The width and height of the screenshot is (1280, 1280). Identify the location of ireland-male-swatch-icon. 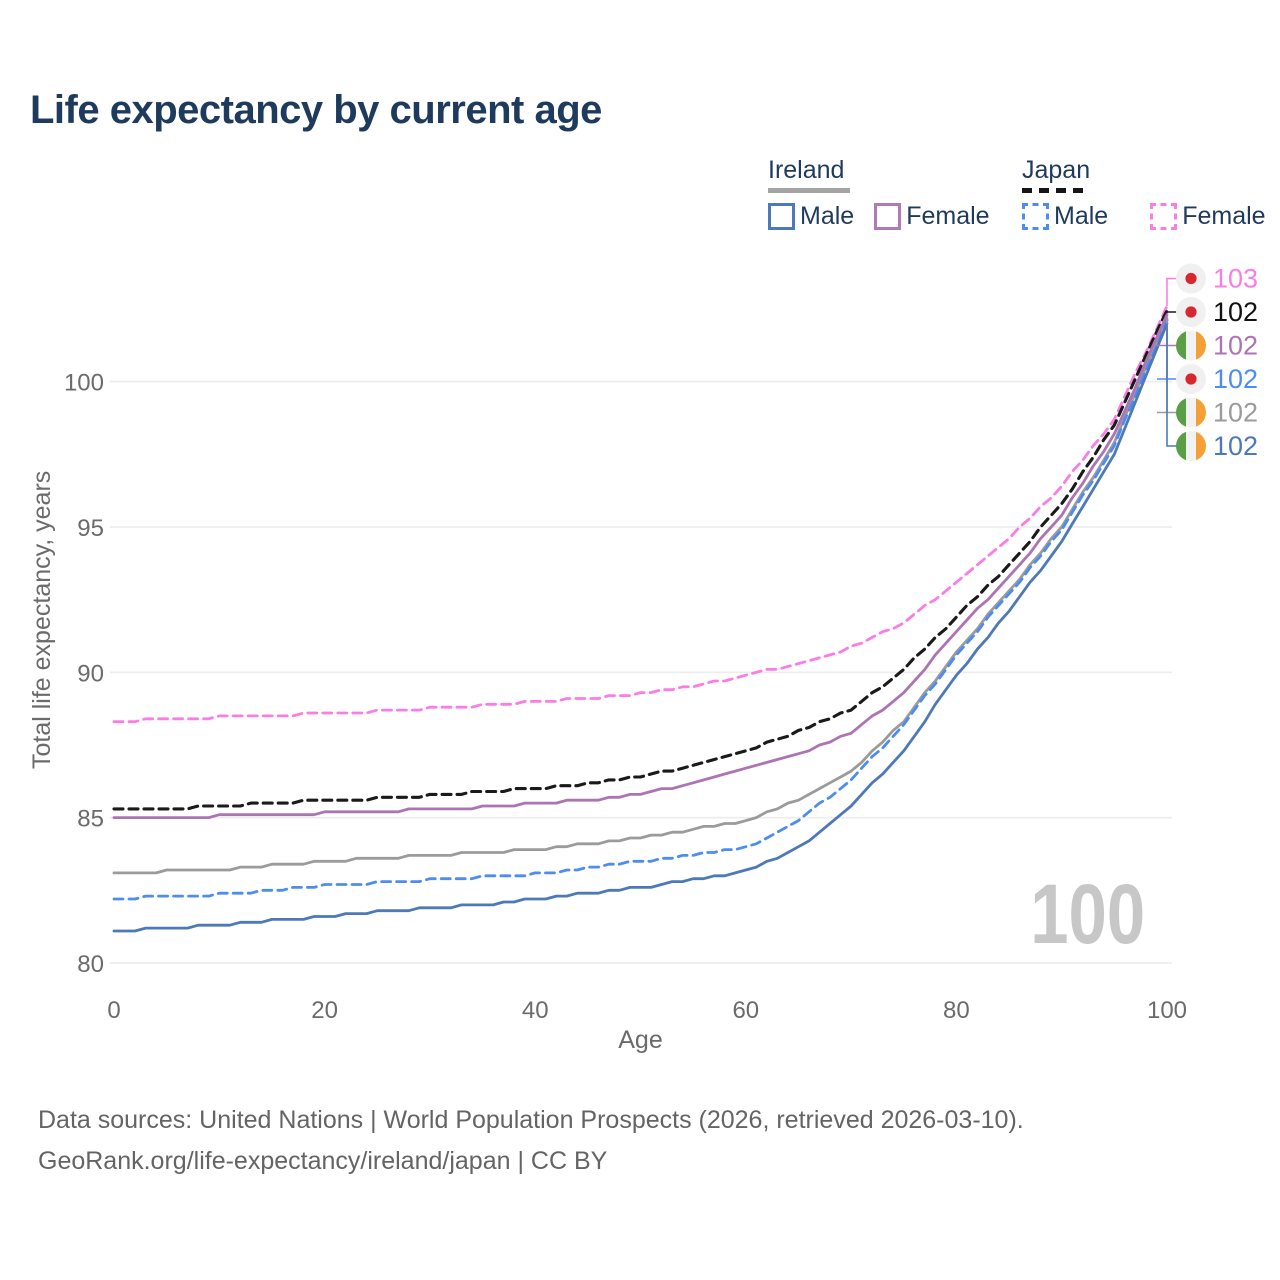
(781, 216).